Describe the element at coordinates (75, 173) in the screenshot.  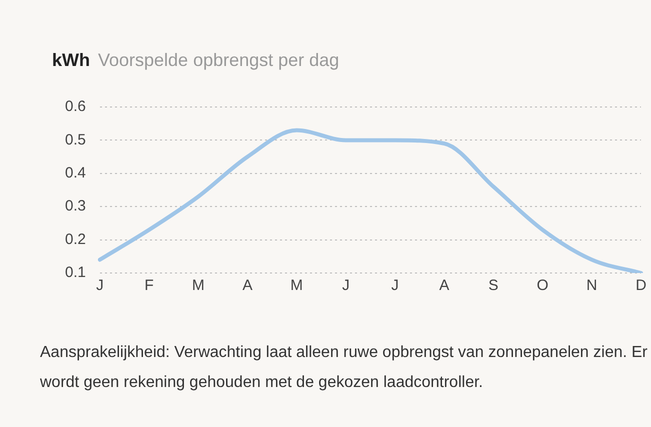
I see `y-tick-label: 0.4` at that location.